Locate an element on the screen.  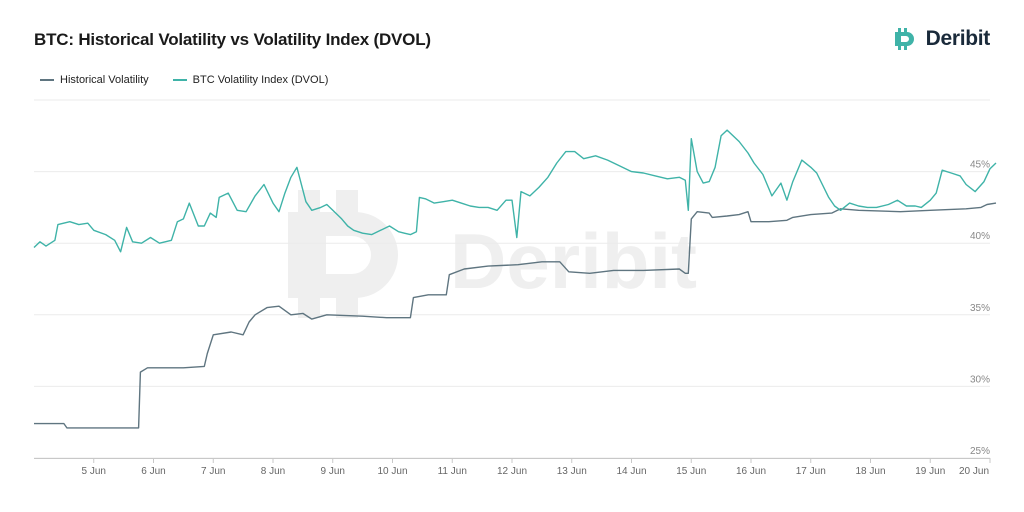
legend-label-historical: Historical Volatility is located at coordinates (104, 80).